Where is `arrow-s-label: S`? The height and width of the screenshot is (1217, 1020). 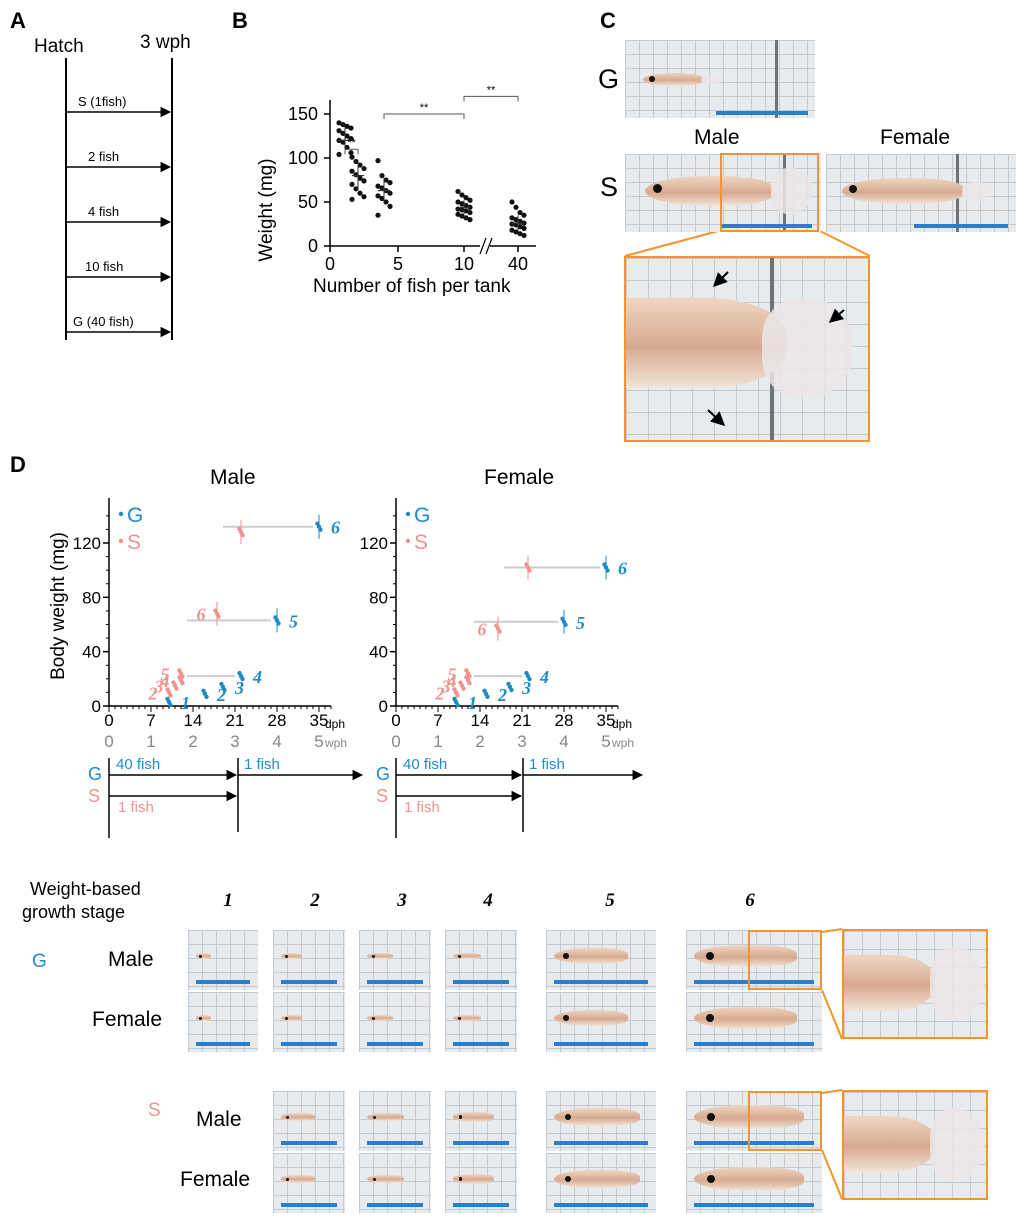
arrow-s-label: S is located at coordinates (94, 796).